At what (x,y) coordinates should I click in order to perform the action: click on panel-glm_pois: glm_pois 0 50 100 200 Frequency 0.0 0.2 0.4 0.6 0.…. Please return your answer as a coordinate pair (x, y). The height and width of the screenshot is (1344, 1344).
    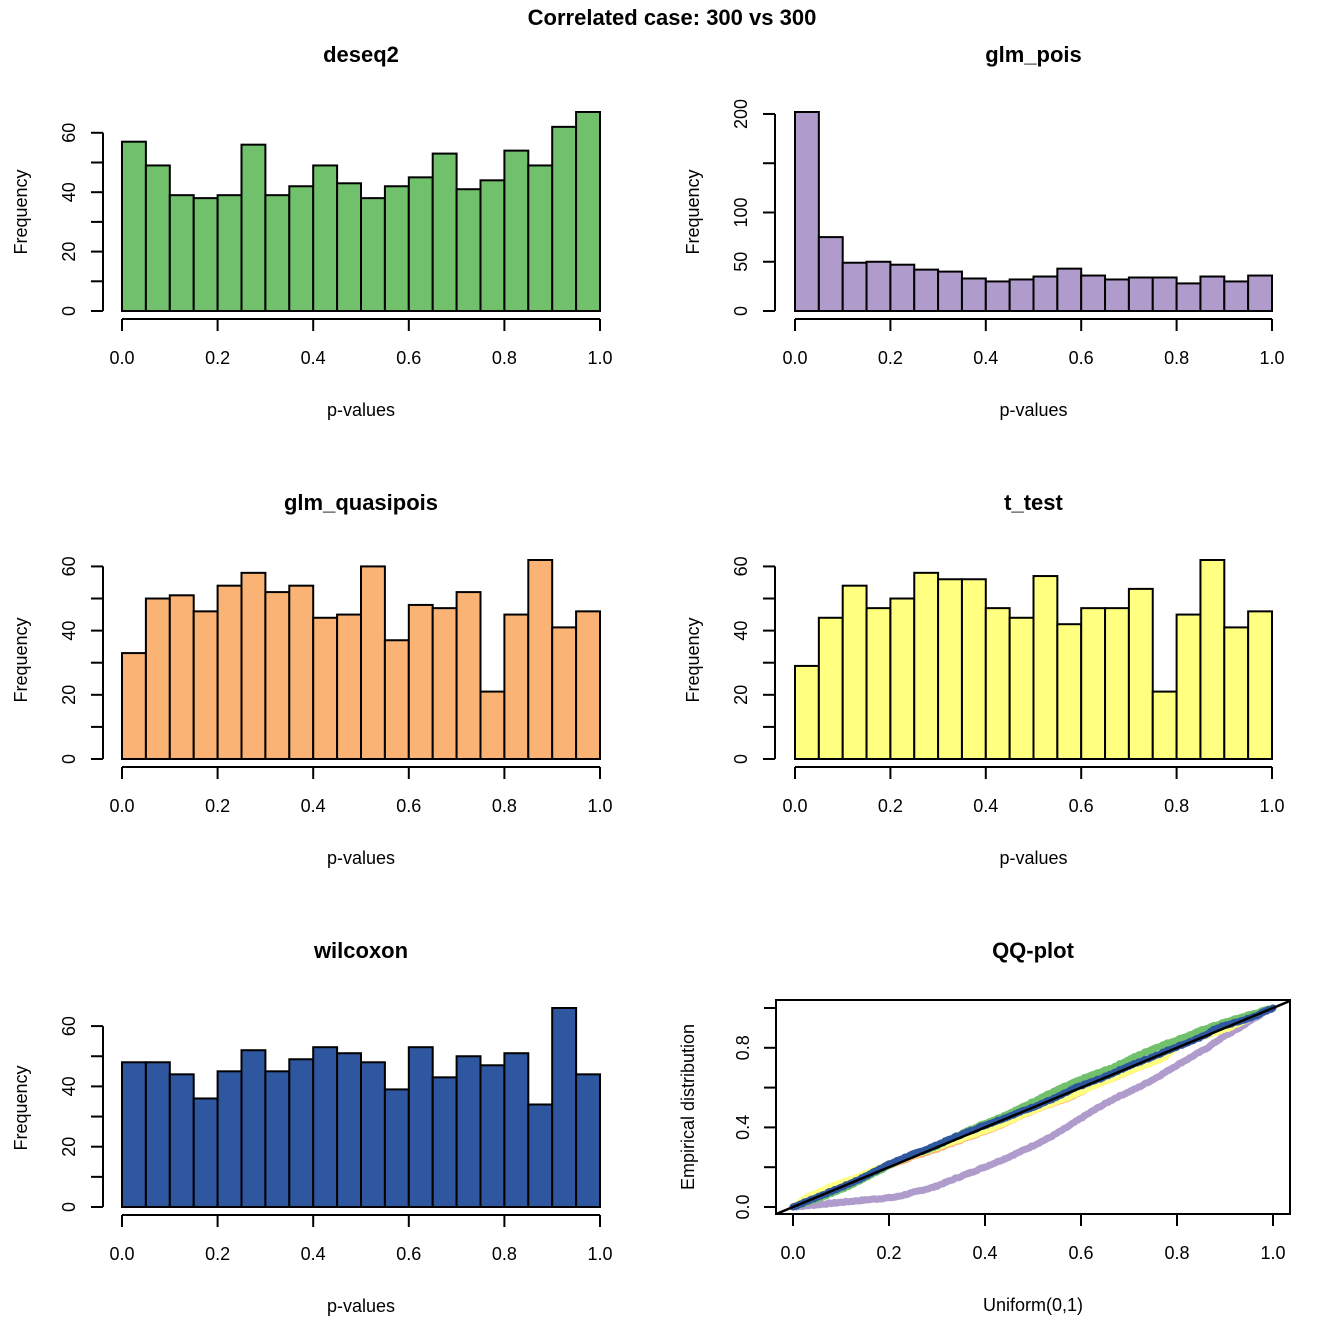
    Looking at the image, I should click on (984, 231).